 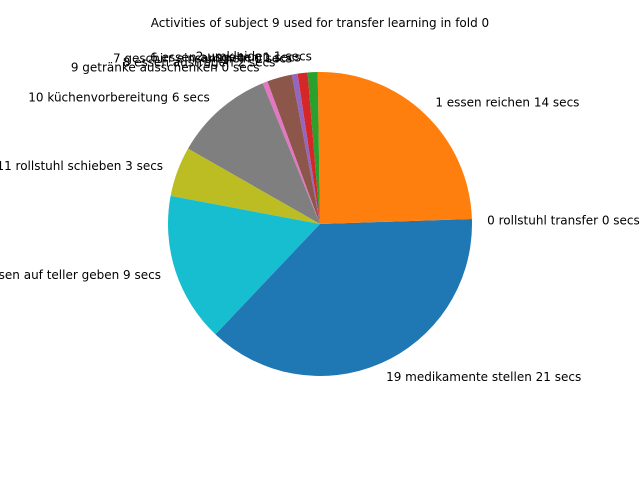 I want to click on pie-slice-label-3: 6 essen ausgeben 1 secs, so click(x=225, y=57).